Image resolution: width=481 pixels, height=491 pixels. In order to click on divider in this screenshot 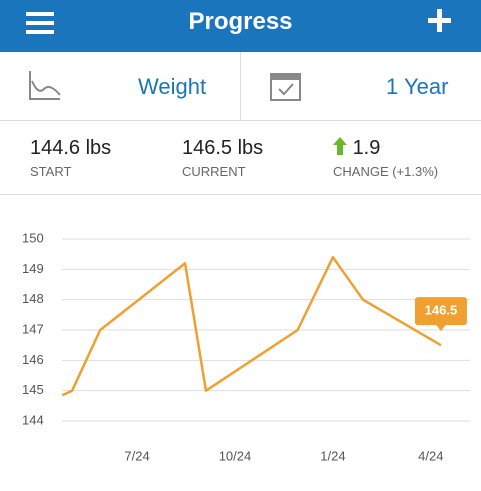, I will do `click(240, 86)`.